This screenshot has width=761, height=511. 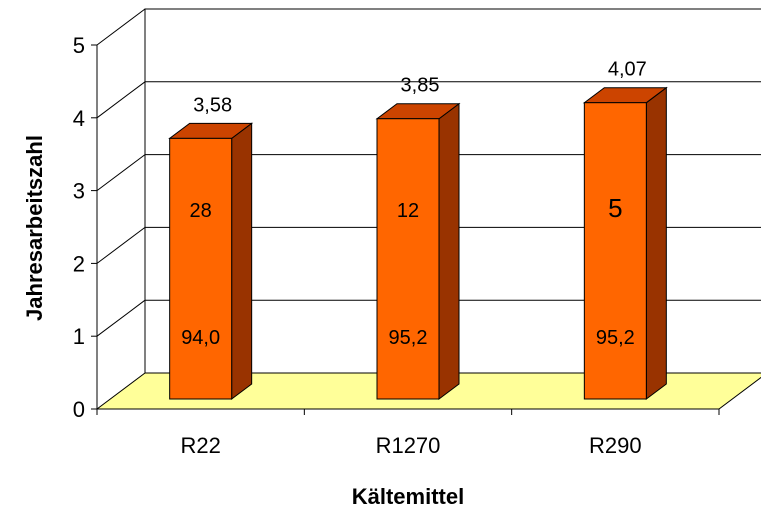 What do you see at coordinates (34, 228) in the screenshot?
I see `y-axis-title: Jahresarbeitszahl` at bounding box center [34, 228].